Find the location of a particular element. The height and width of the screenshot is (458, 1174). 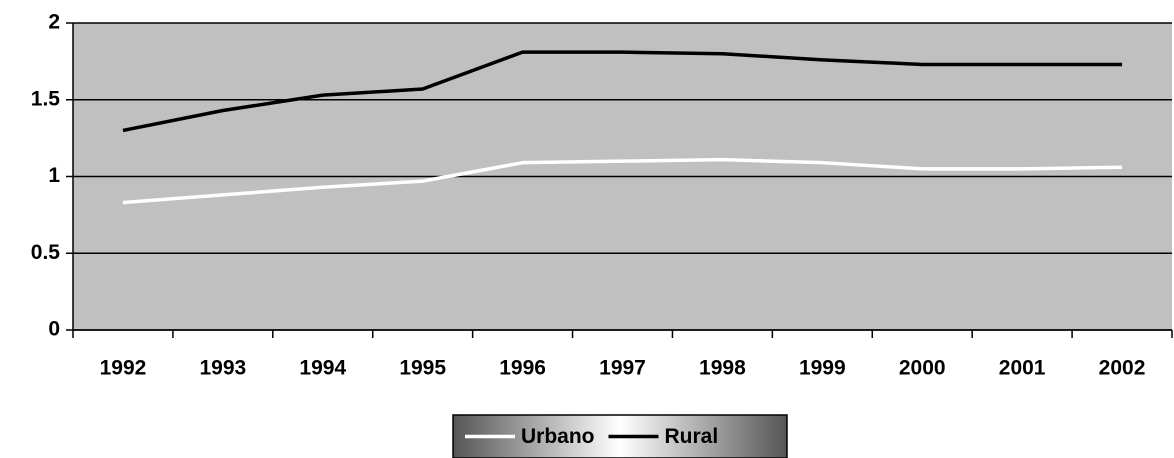

line is located at coordinates (622, 181).